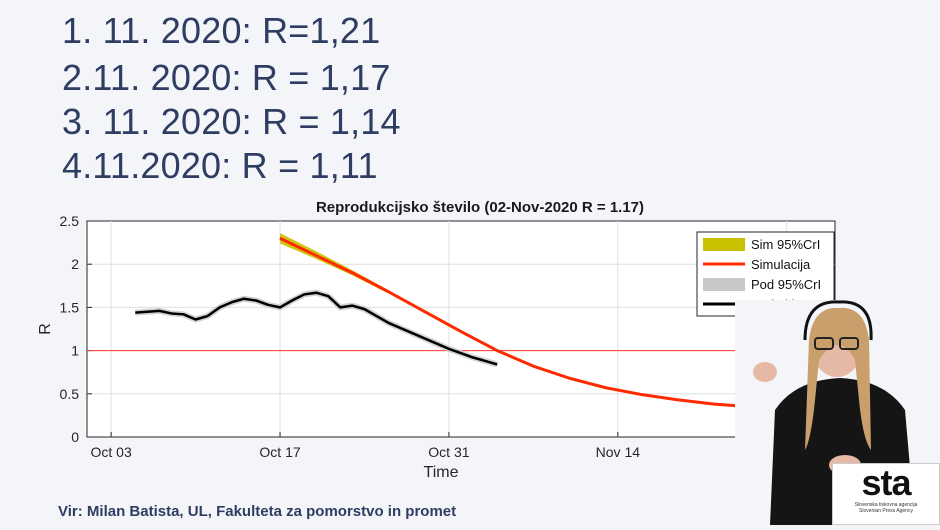 The height and width of the screenshot is (530, 940). I want to click on legend-label: Simulacija, so click(781, 264).